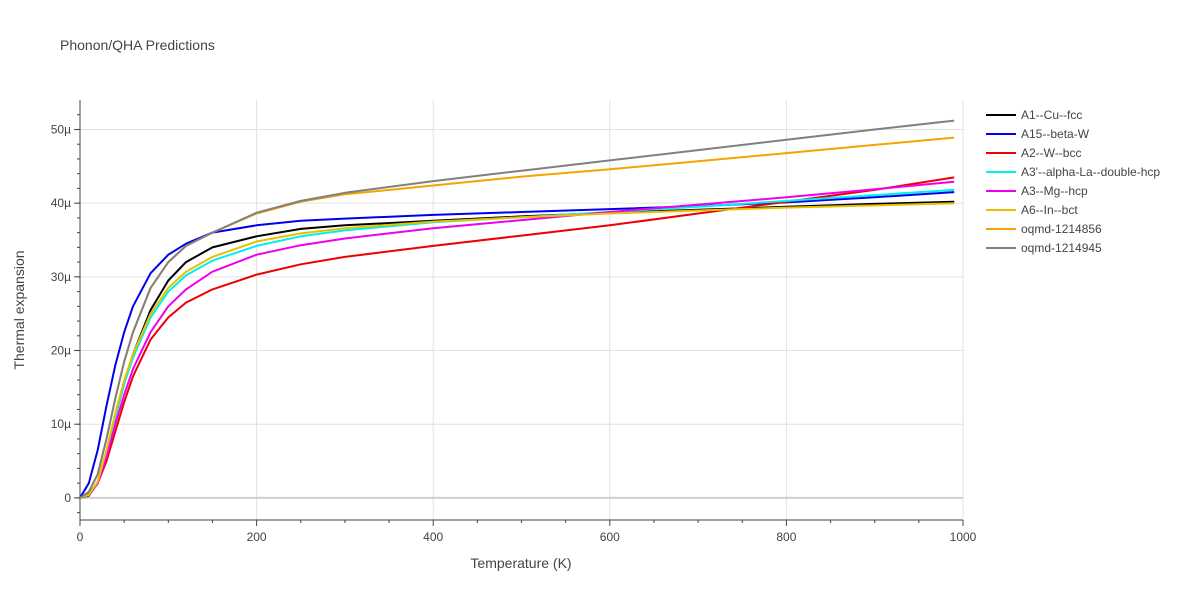 Image resolution: width=1200 pixels, height=600 pixels. Describe the element at coordinates (1061, 229) in the screenshot. I see `legend-label: oqmd-1214856` at that location.